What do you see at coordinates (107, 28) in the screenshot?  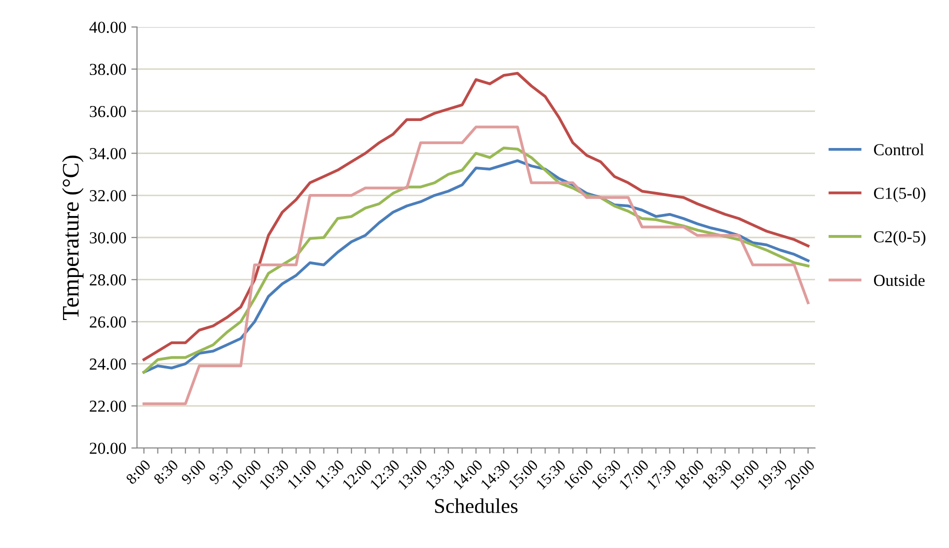 I see `y-tick-label: 40.00` at bounding box center [107, 28].